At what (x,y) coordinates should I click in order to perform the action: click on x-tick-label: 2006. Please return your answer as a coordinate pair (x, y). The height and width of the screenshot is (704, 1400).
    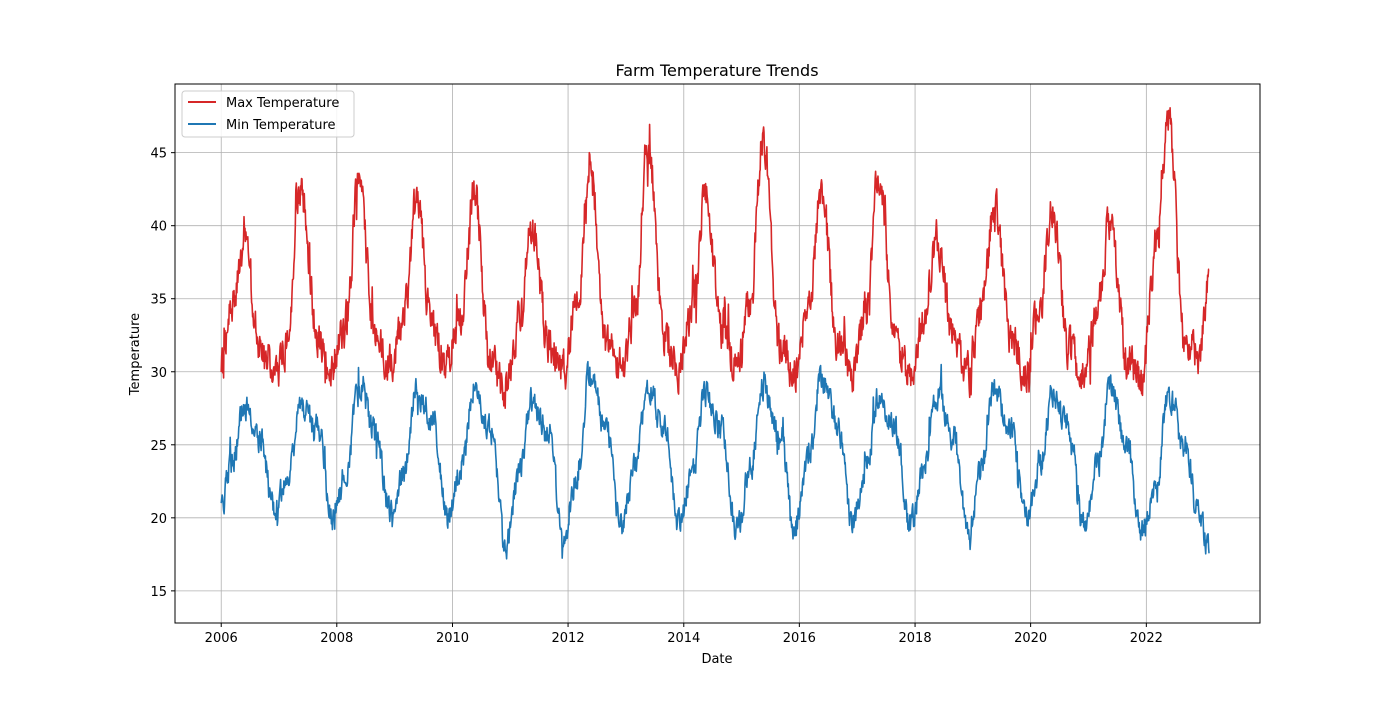
    Looking at the image, I should click on (221, 638).